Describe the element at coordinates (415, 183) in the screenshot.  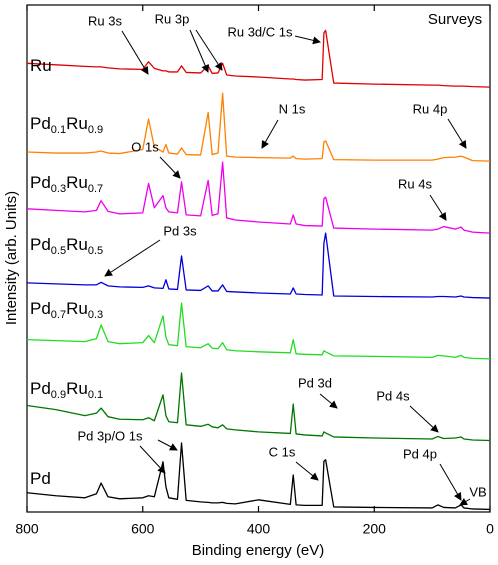
I see `peak-annotation: Ru 4s` at that location.